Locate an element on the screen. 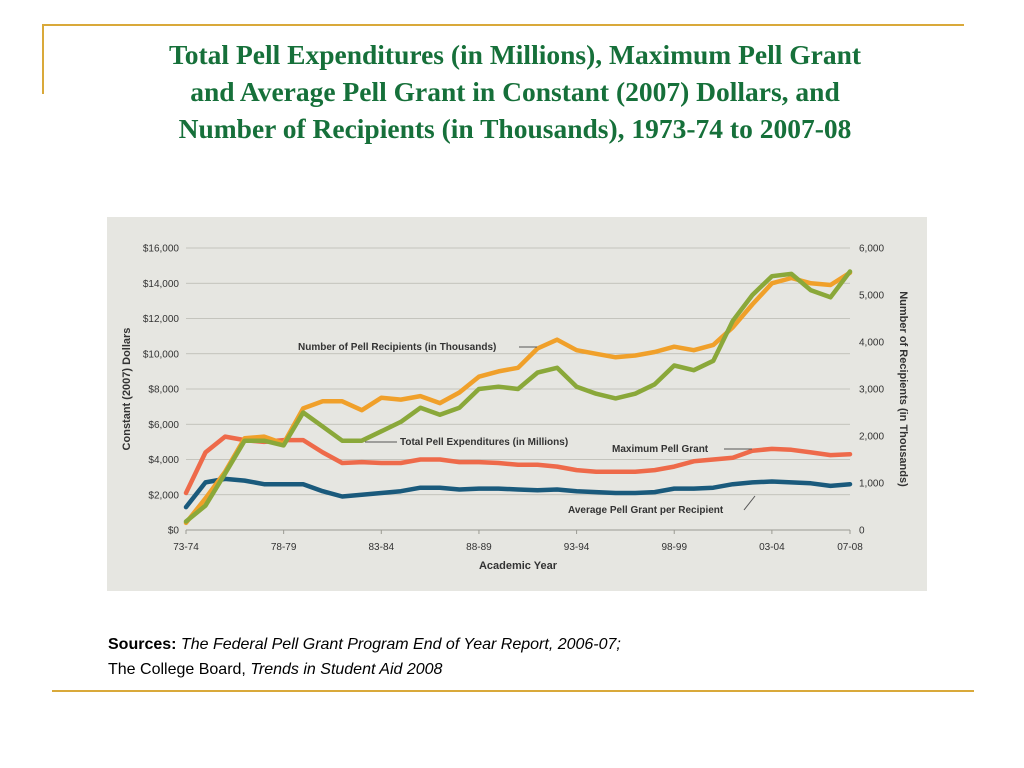 This screenshot has height=768, width=1024. y-left-tick-label: $12,000 is located at coordinates (161, 319).